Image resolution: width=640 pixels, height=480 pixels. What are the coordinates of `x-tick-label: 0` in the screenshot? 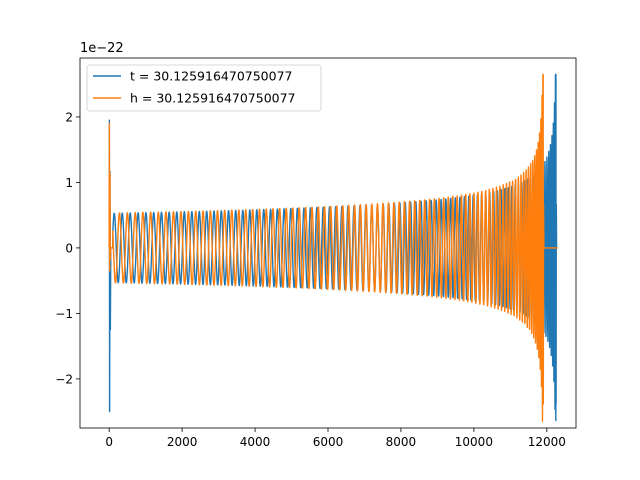 It's located at (109, 442).